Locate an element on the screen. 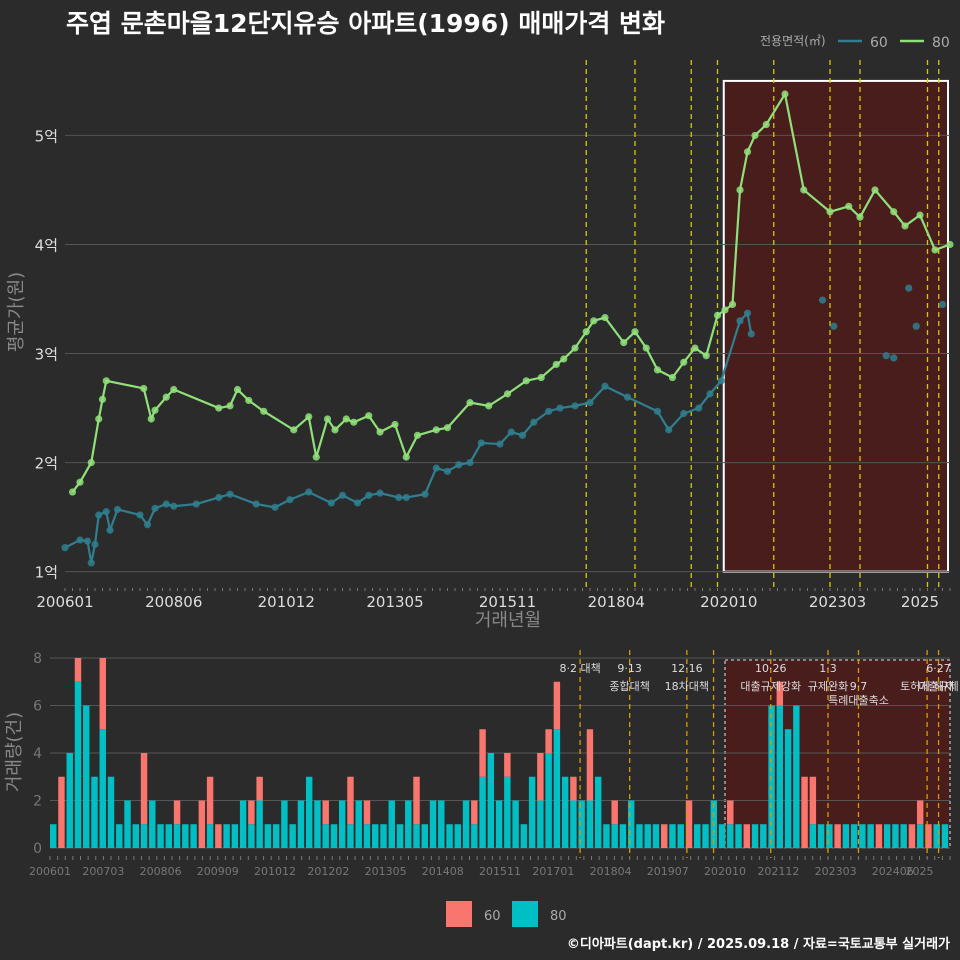  y-tick-label-bottom: 4 is located at coordinates (37, 754).